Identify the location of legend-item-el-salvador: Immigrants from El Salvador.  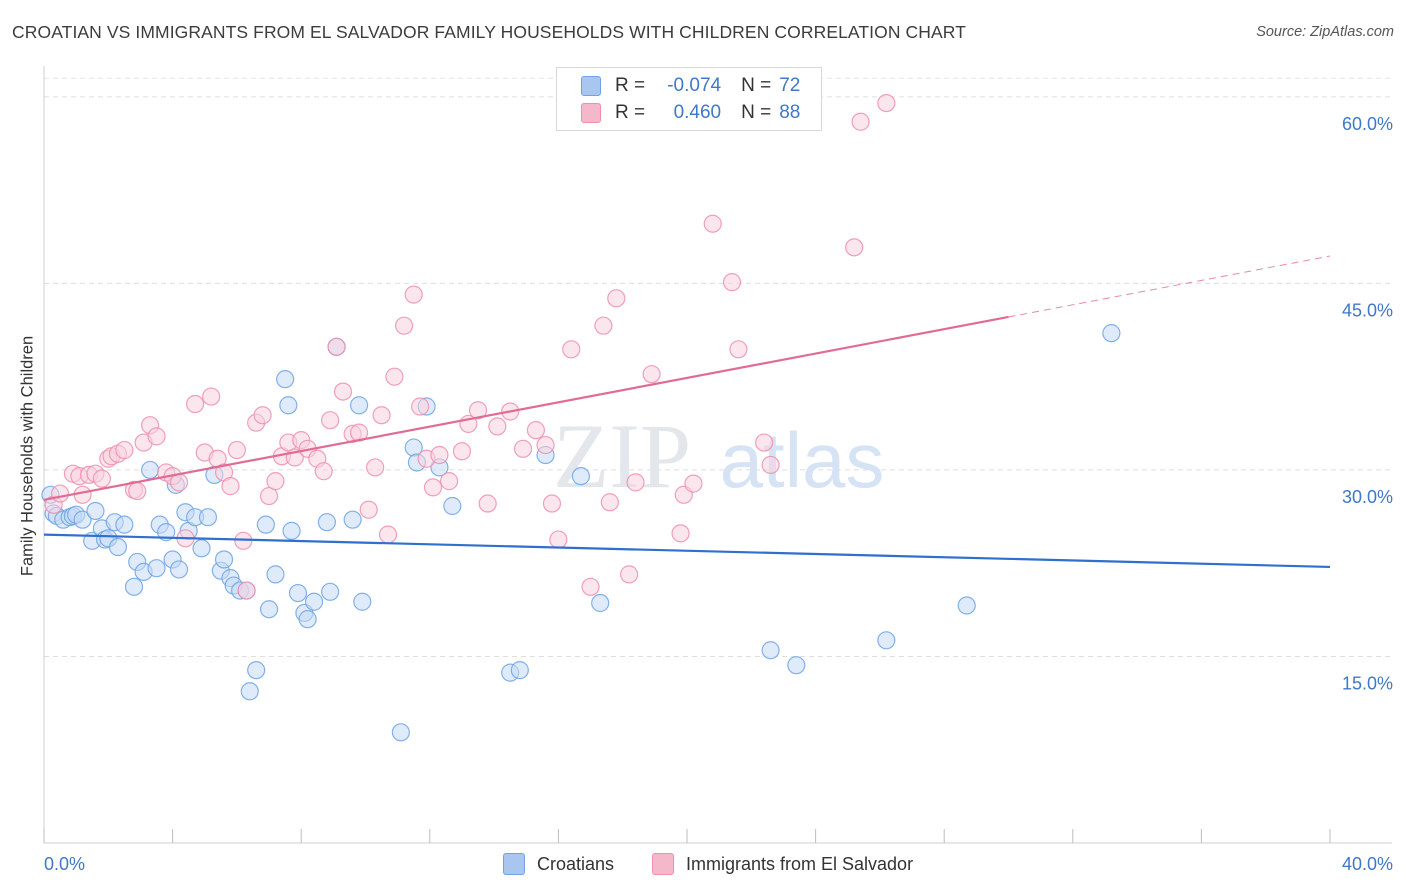
(782, 864).